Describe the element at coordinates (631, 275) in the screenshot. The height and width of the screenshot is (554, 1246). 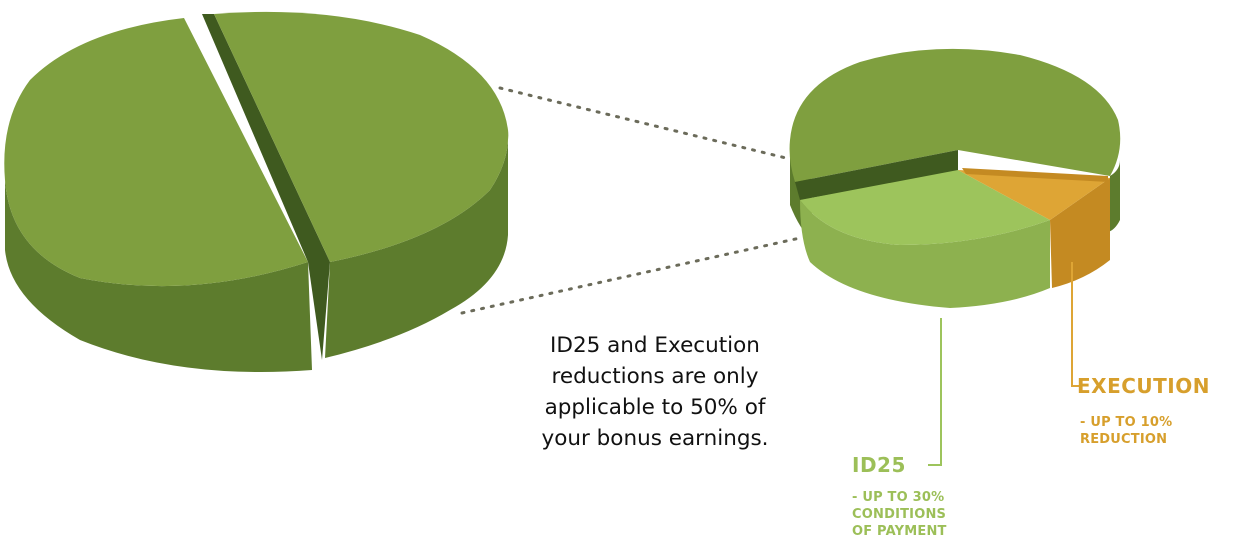
I see `connector-line-bottom` at that location.